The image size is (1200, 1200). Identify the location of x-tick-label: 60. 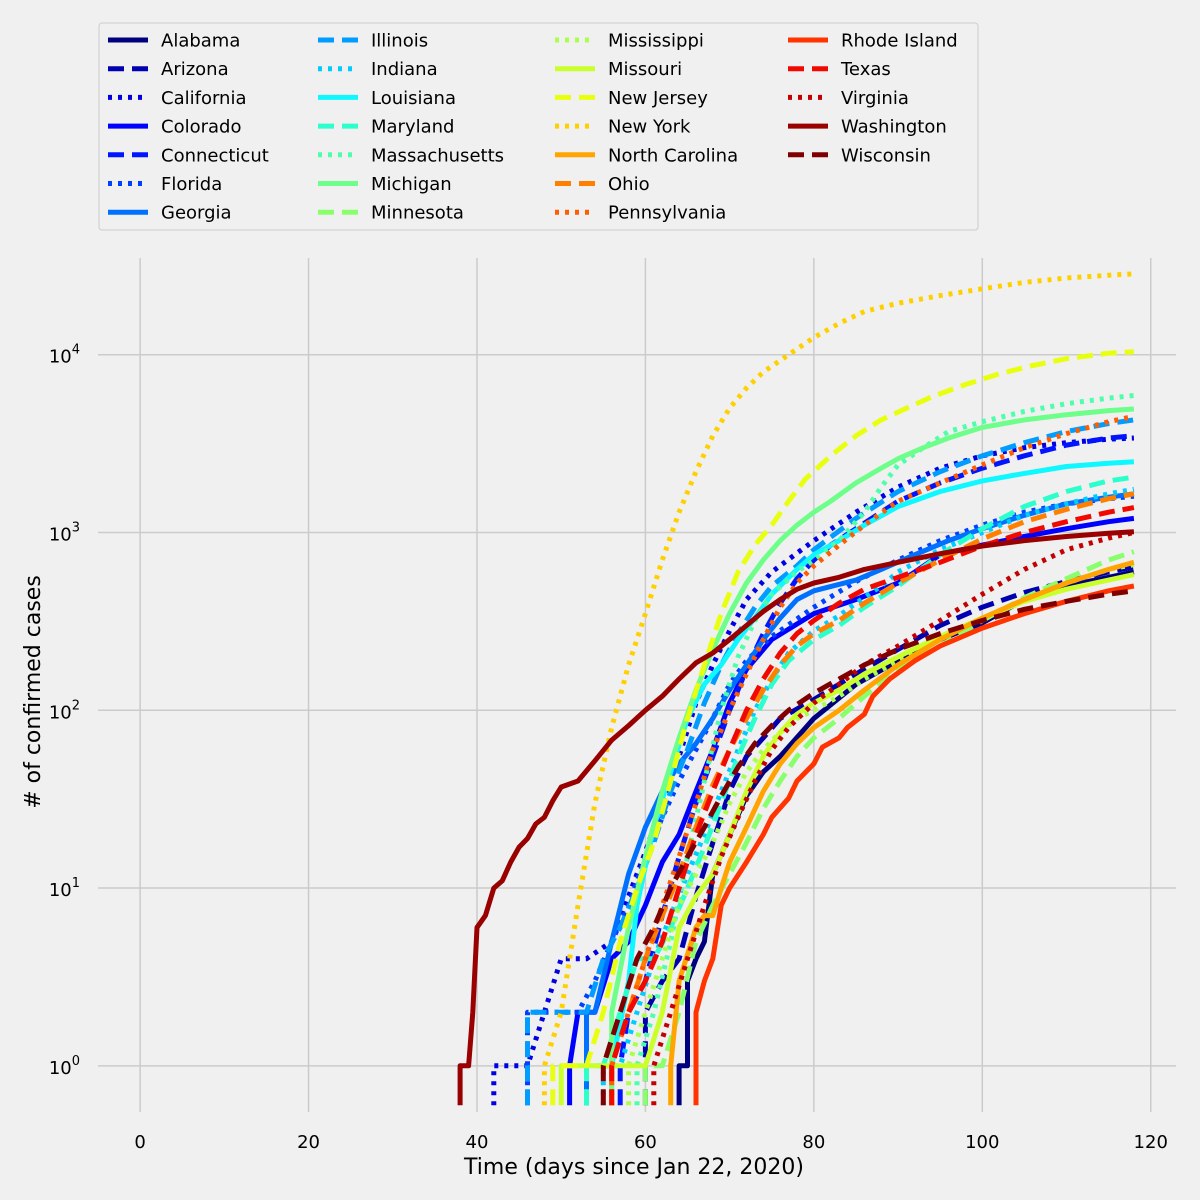
(645, 1142).